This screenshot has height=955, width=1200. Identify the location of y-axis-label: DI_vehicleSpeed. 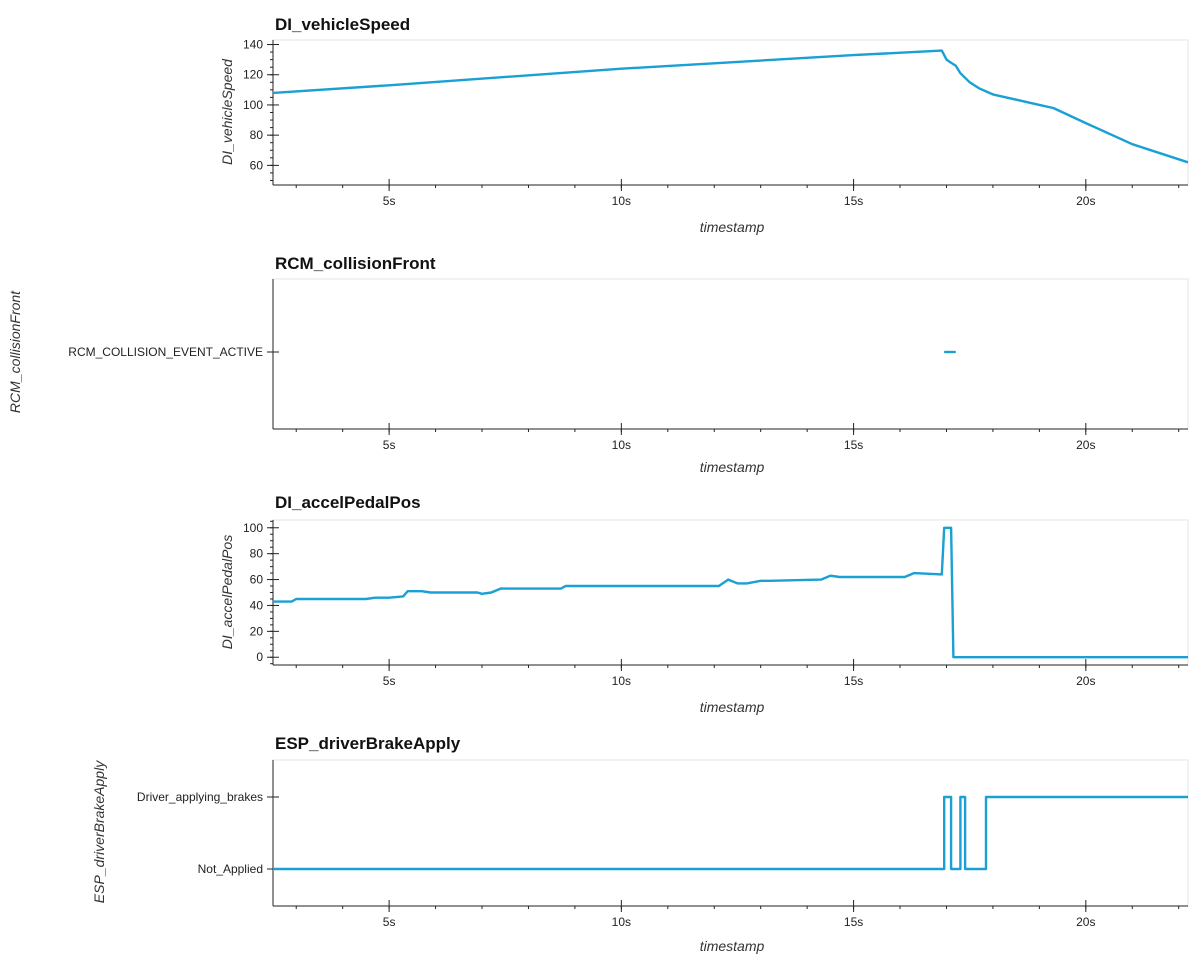
(227, 111).